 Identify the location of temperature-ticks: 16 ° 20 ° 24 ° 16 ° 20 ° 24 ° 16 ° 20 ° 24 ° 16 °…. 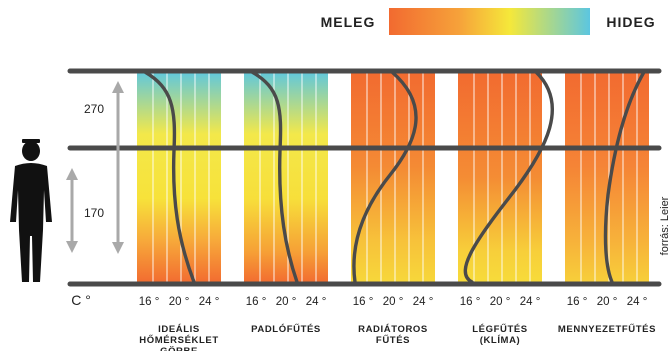
(393, 302).